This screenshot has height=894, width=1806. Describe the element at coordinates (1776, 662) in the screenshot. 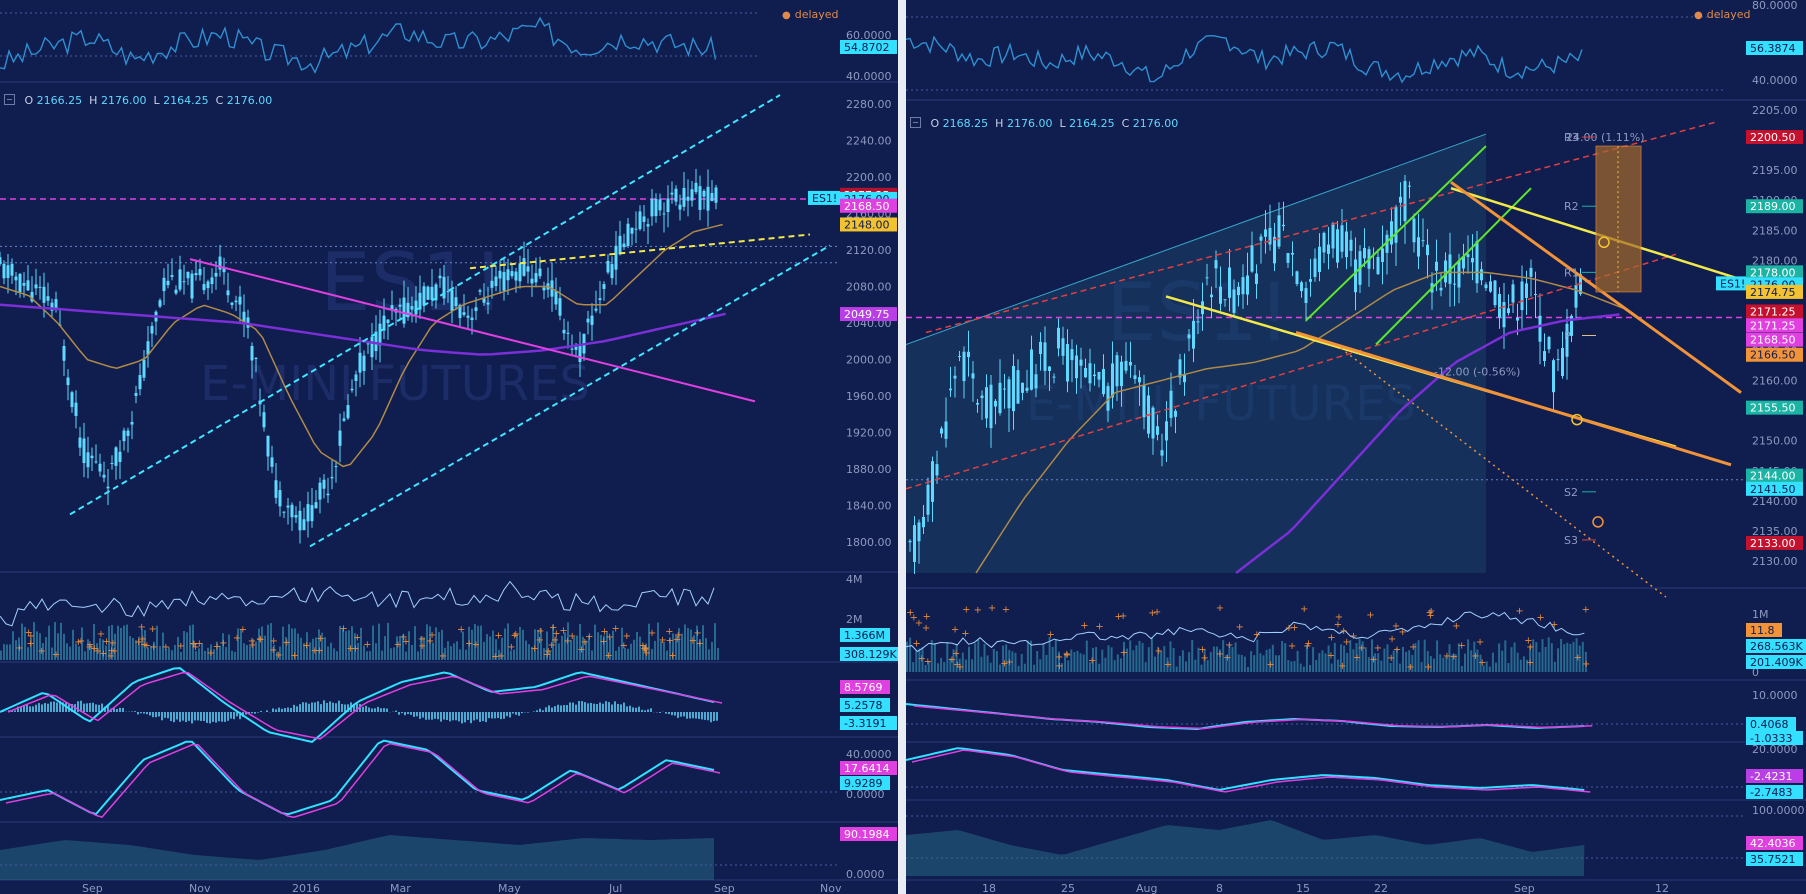

I see `volume-badge-bg` at that location.